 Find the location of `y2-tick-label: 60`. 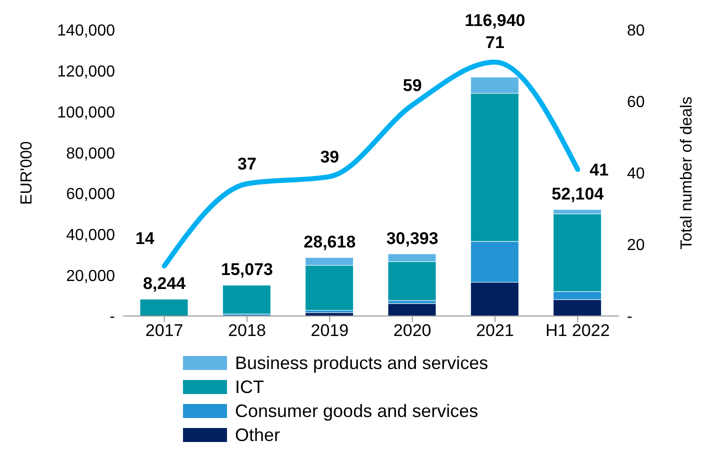

y2-tick-label: 60 is located at coordinates (636, 103).